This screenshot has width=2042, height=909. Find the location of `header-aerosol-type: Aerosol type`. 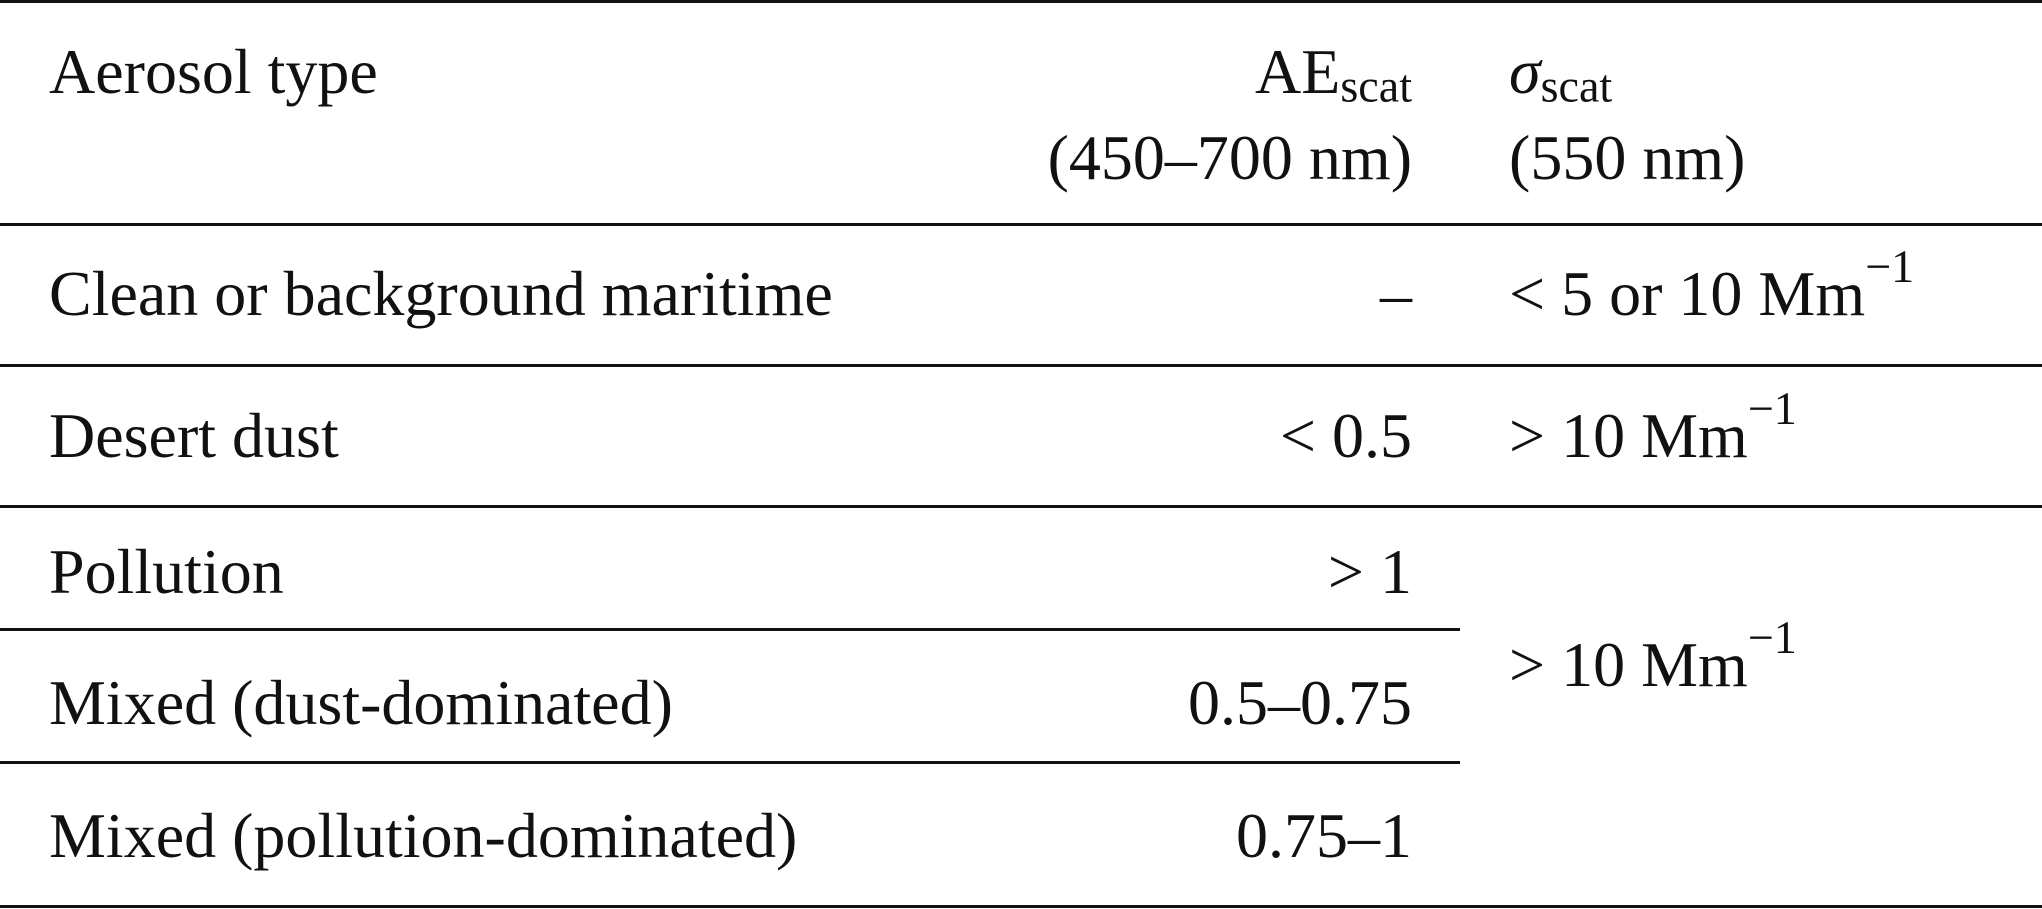

header-aerosol-type: Aerosol type is located at coordinates (213, 71).